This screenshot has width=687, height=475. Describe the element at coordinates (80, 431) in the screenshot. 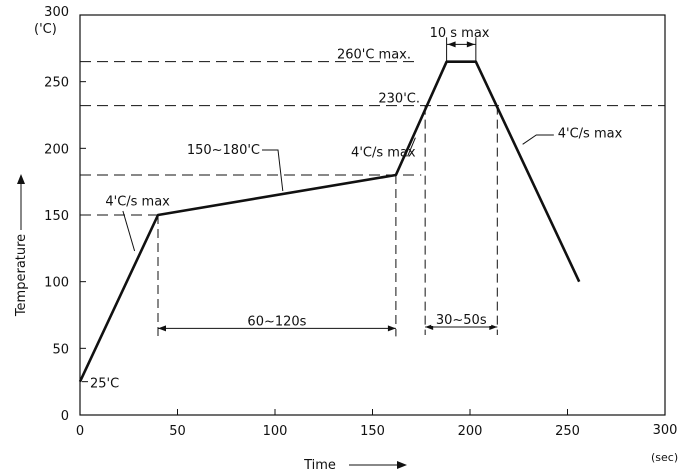

I see `x-tick-label: 0` at that location.